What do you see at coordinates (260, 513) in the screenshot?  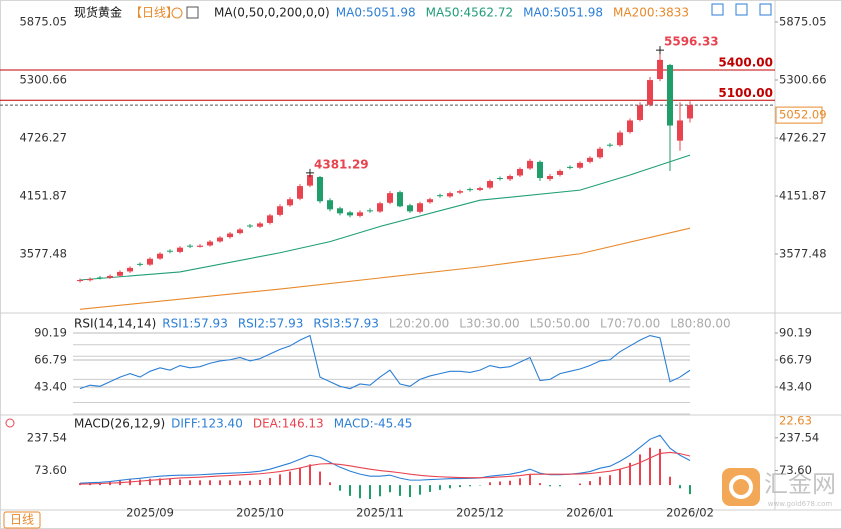 I see `x-tick-label: 2025/10` at bounding box center [260, 513].